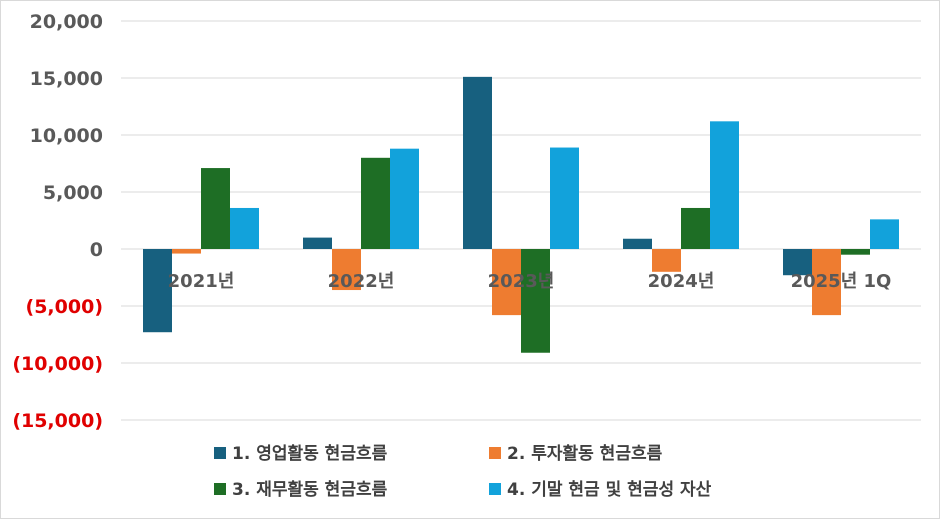 The image size is (940, 519). Describe the element at coordinates (66, 79) in the screenshot. I see `y-tick-label: 15,000` at that location.